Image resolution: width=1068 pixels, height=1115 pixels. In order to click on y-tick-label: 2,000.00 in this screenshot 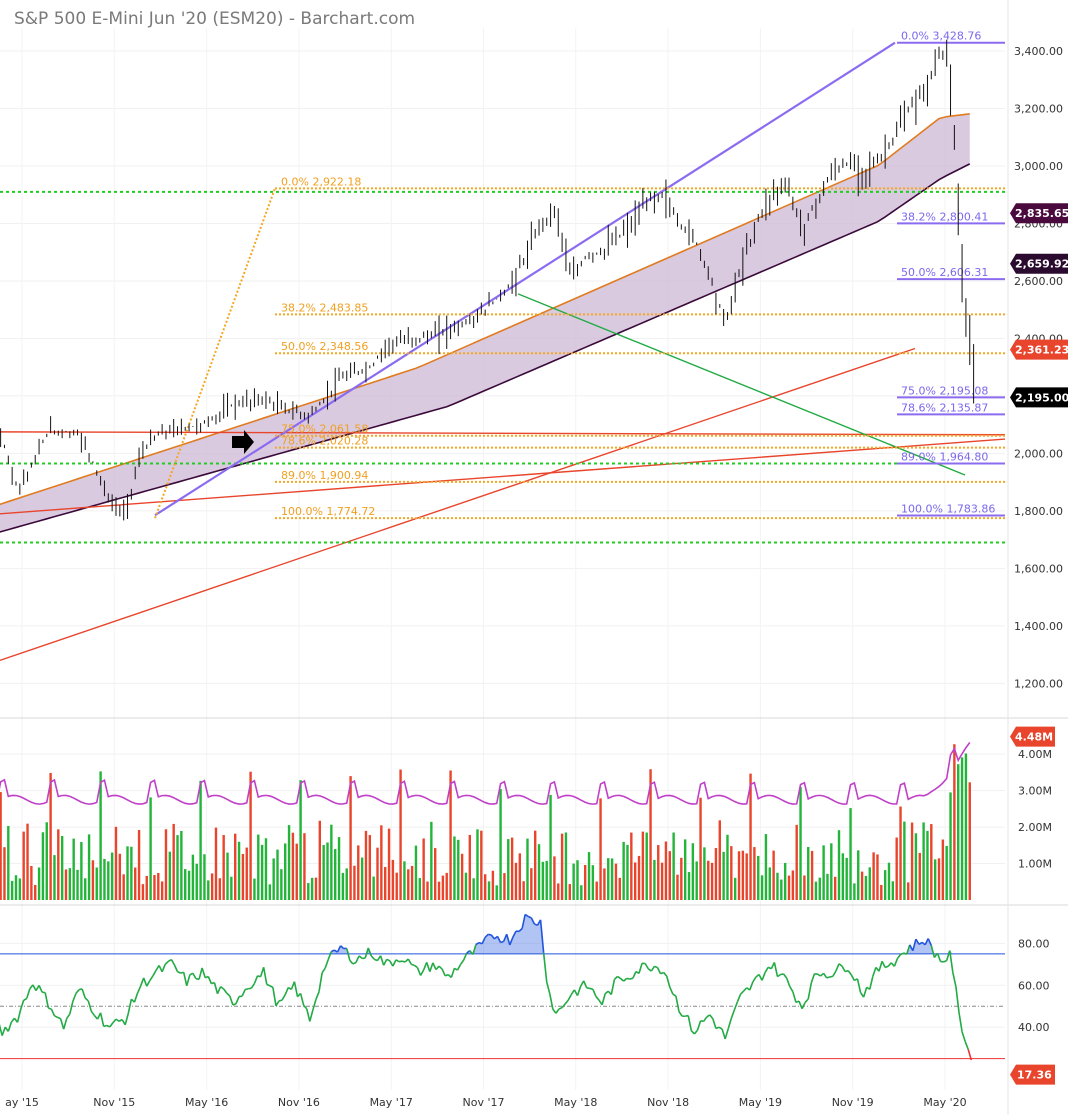, I will do `click(1038, 453)`.